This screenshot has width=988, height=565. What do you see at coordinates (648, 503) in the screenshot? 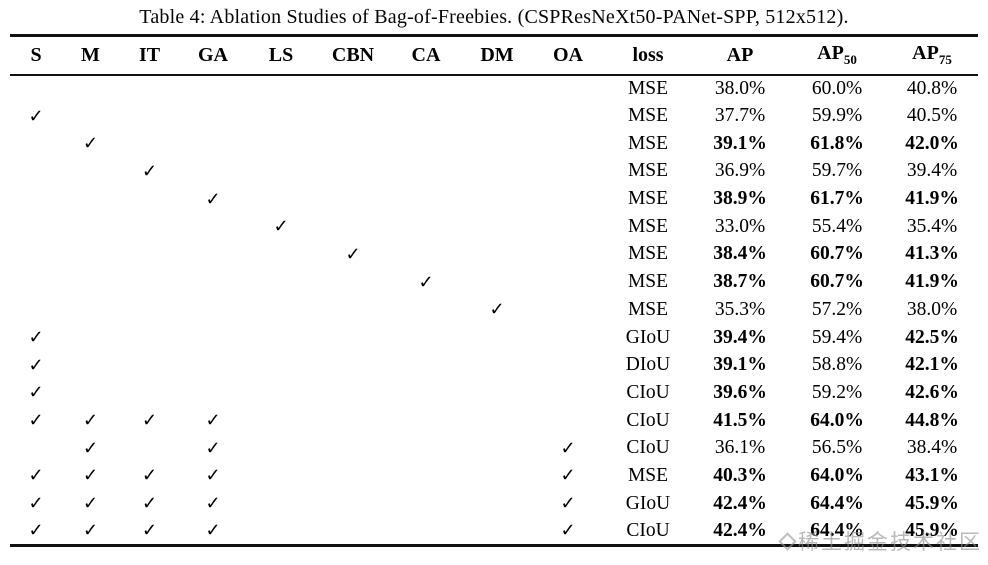
I see `loss-cell: GIoU` at bounding box center [648, 503].